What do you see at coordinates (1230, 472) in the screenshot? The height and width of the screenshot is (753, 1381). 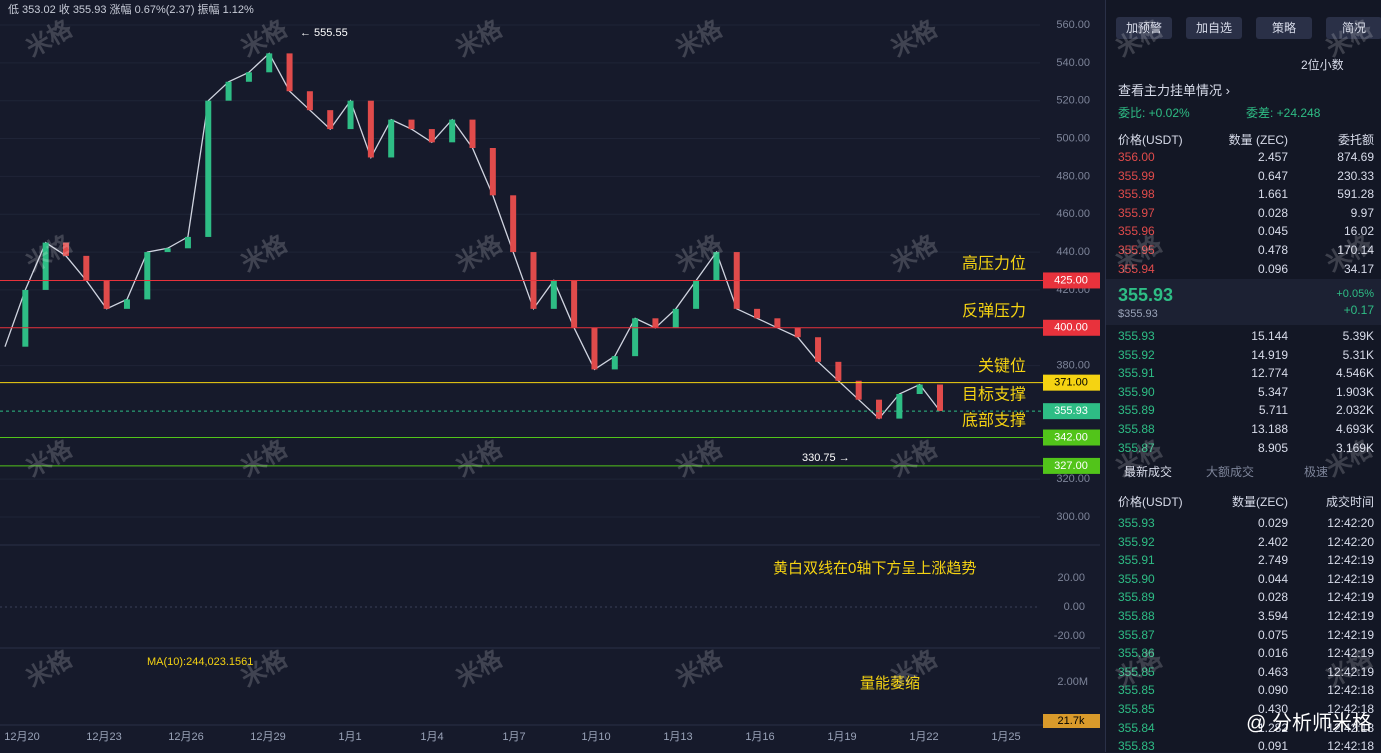 I see `tab: 大额成交` at bounding box center [1230, 472].